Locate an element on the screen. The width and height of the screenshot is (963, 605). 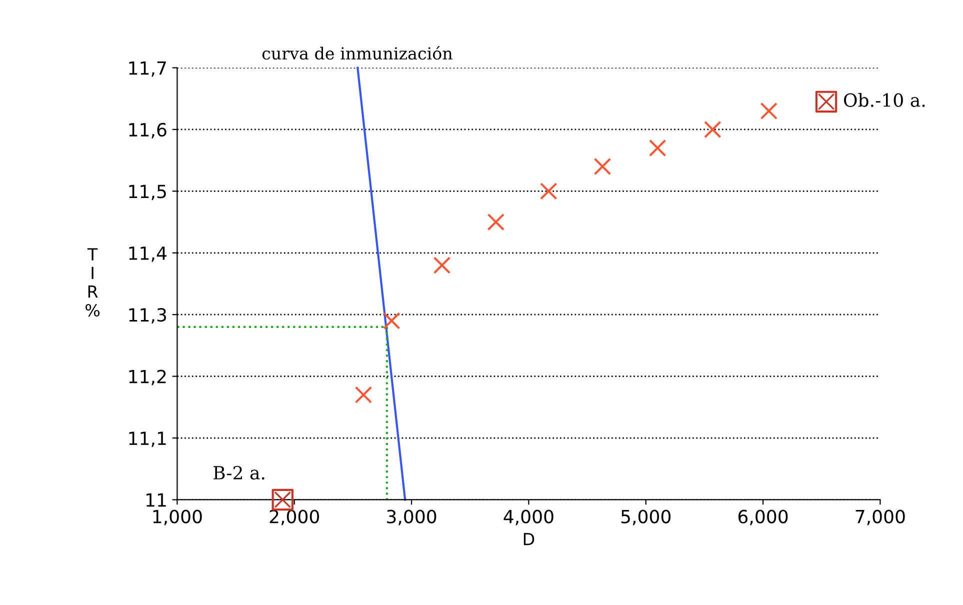
x-tick-label: 5,000 is located at coordinates (645, 518).